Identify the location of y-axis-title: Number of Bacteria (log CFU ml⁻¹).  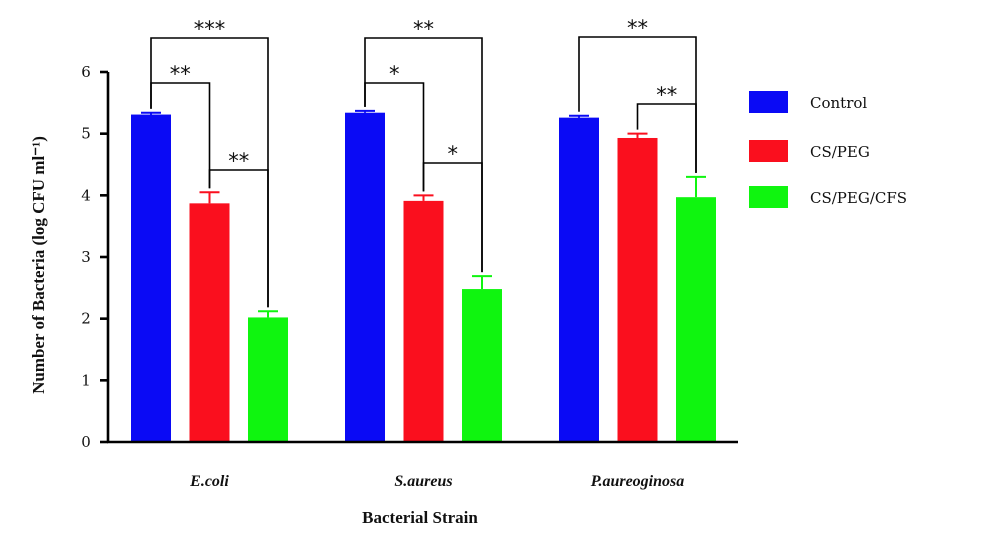
(38, 265).